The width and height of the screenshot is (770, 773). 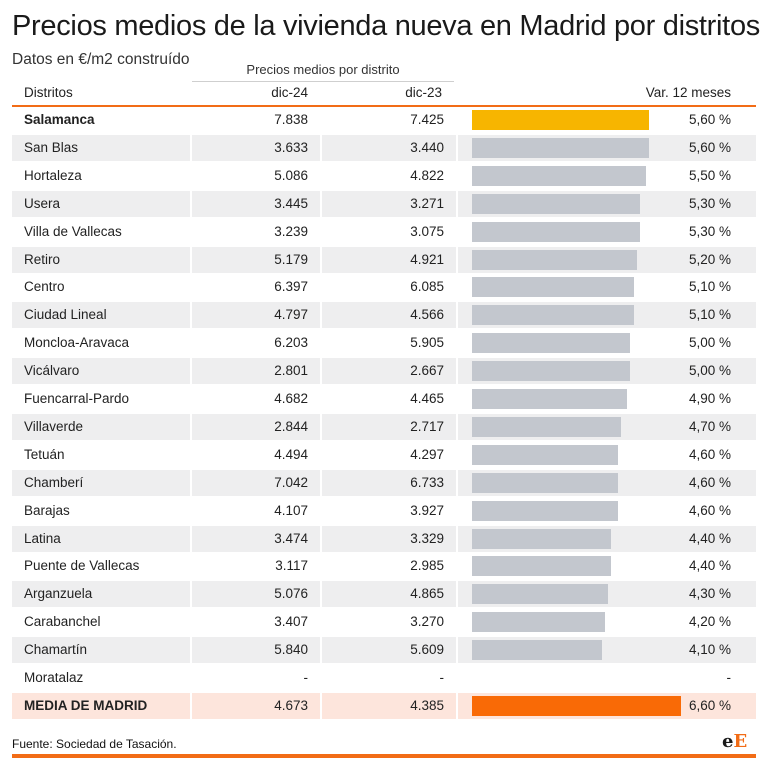 What do you see at coordinates (101, 426) in the screenshot?
I see `district-name: Villaverde` at bounding box center [101, 426].